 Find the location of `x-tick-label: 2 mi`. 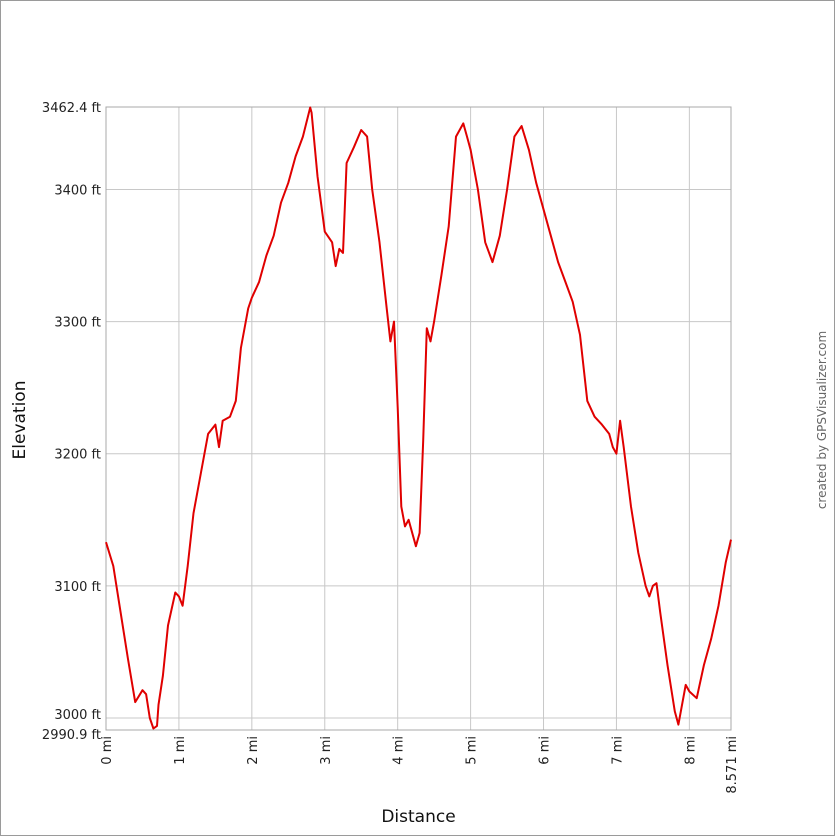

x-tick-label: 2 mi is located at coordinates (253, 750).